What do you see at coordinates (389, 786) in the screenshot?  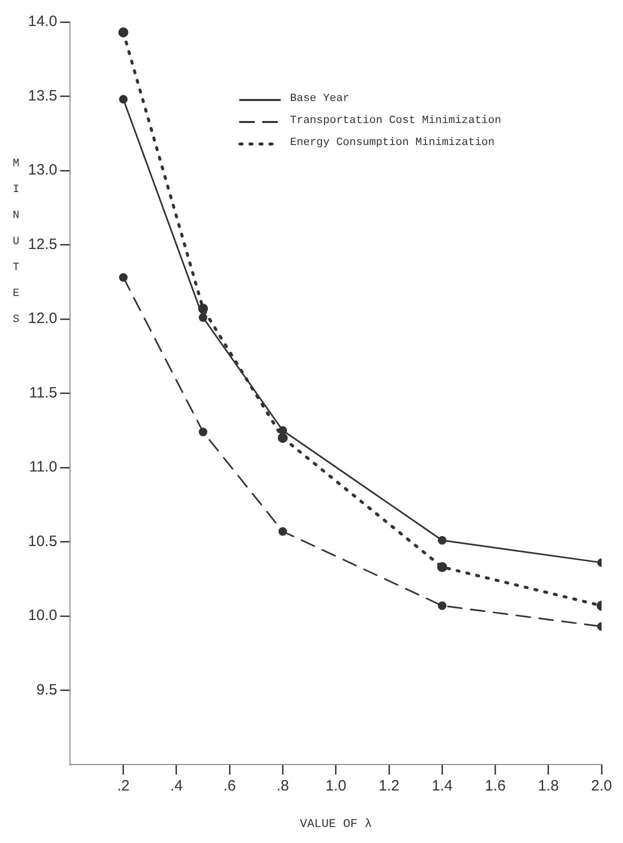 I see `x-tick-label: 1.2` at bounding box center [389, 786].